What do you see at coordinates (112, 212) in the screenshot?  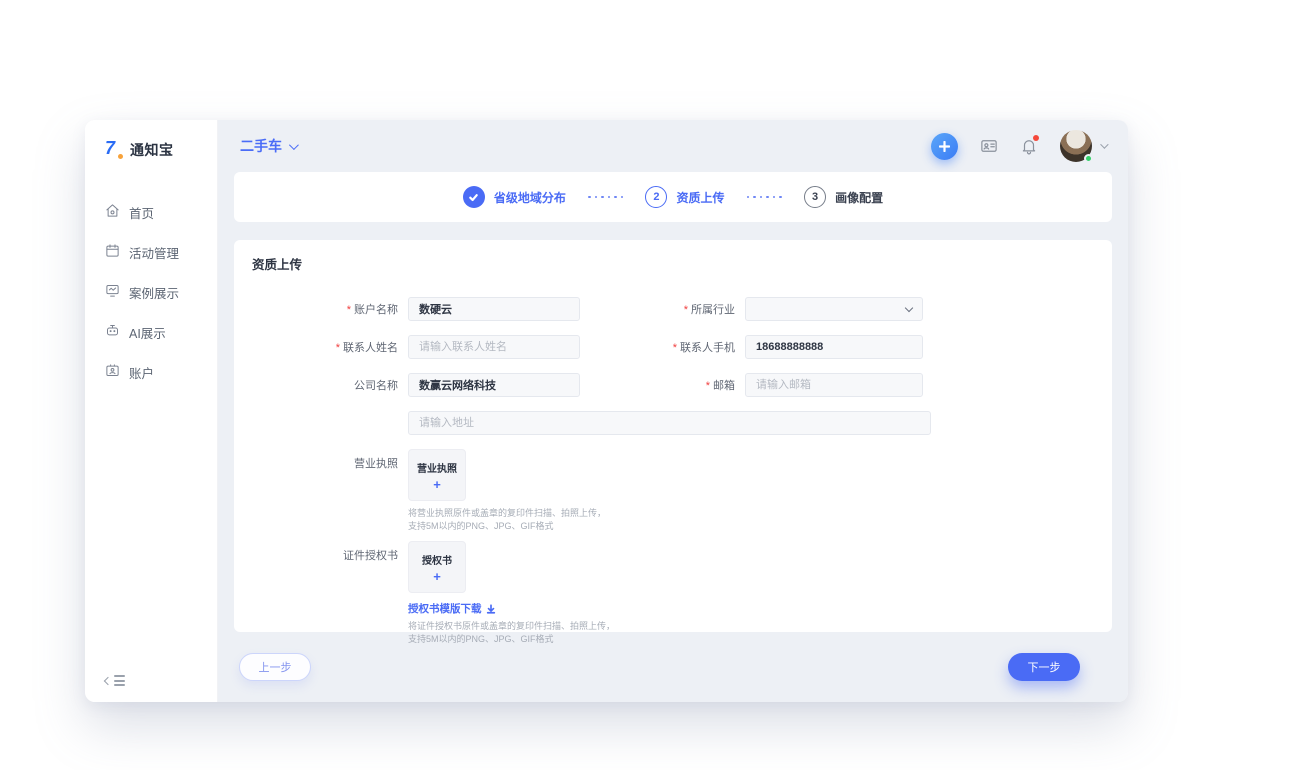 I see `home-icon` at bounding box center [112, 212].